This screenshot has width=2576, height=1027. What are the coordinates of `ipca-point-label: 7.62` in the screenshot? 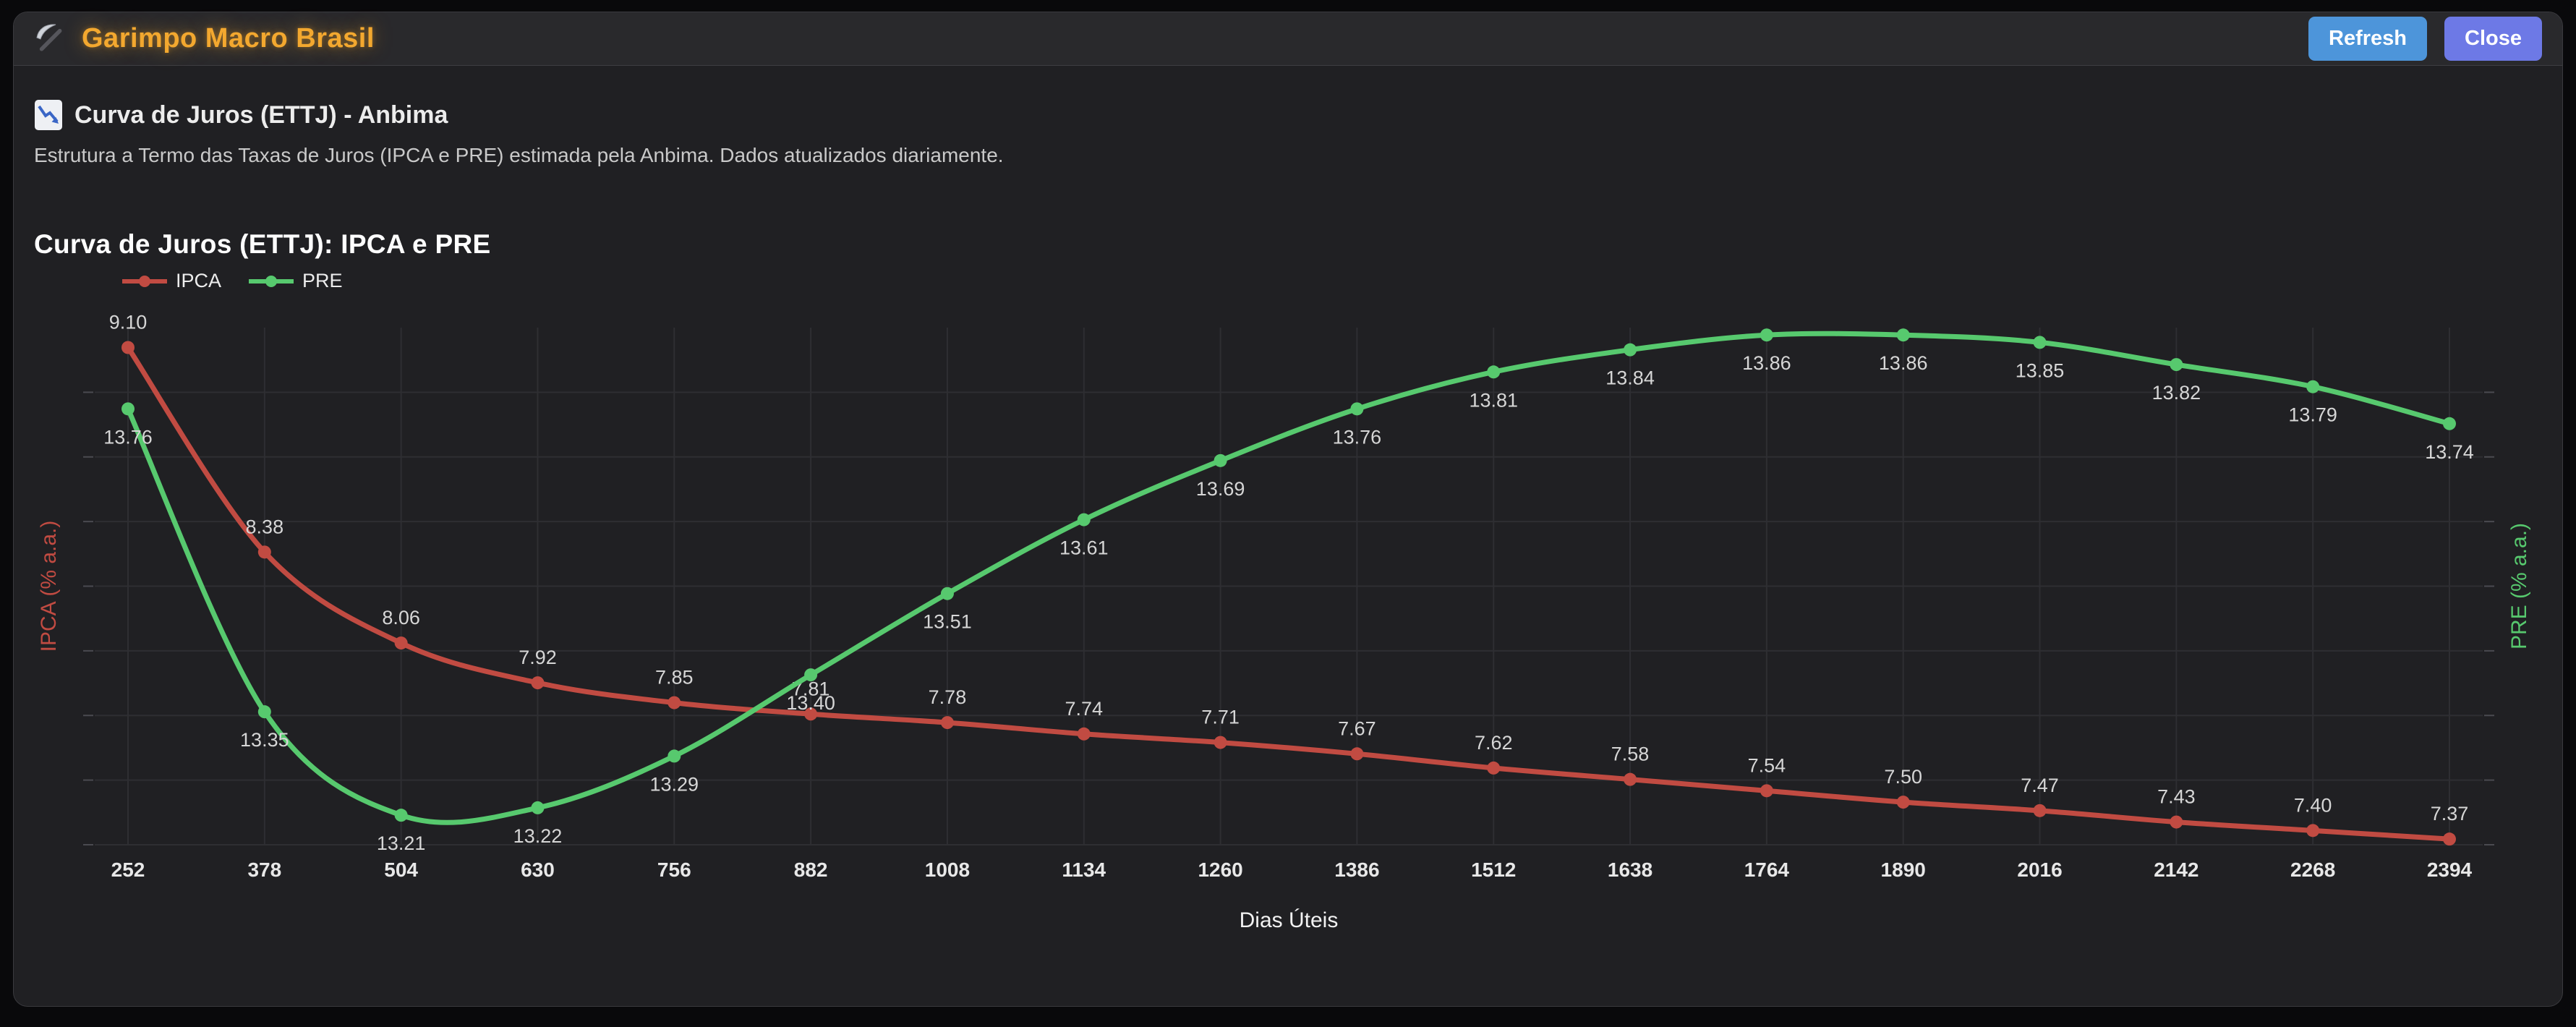 It's located at (1494, 743).